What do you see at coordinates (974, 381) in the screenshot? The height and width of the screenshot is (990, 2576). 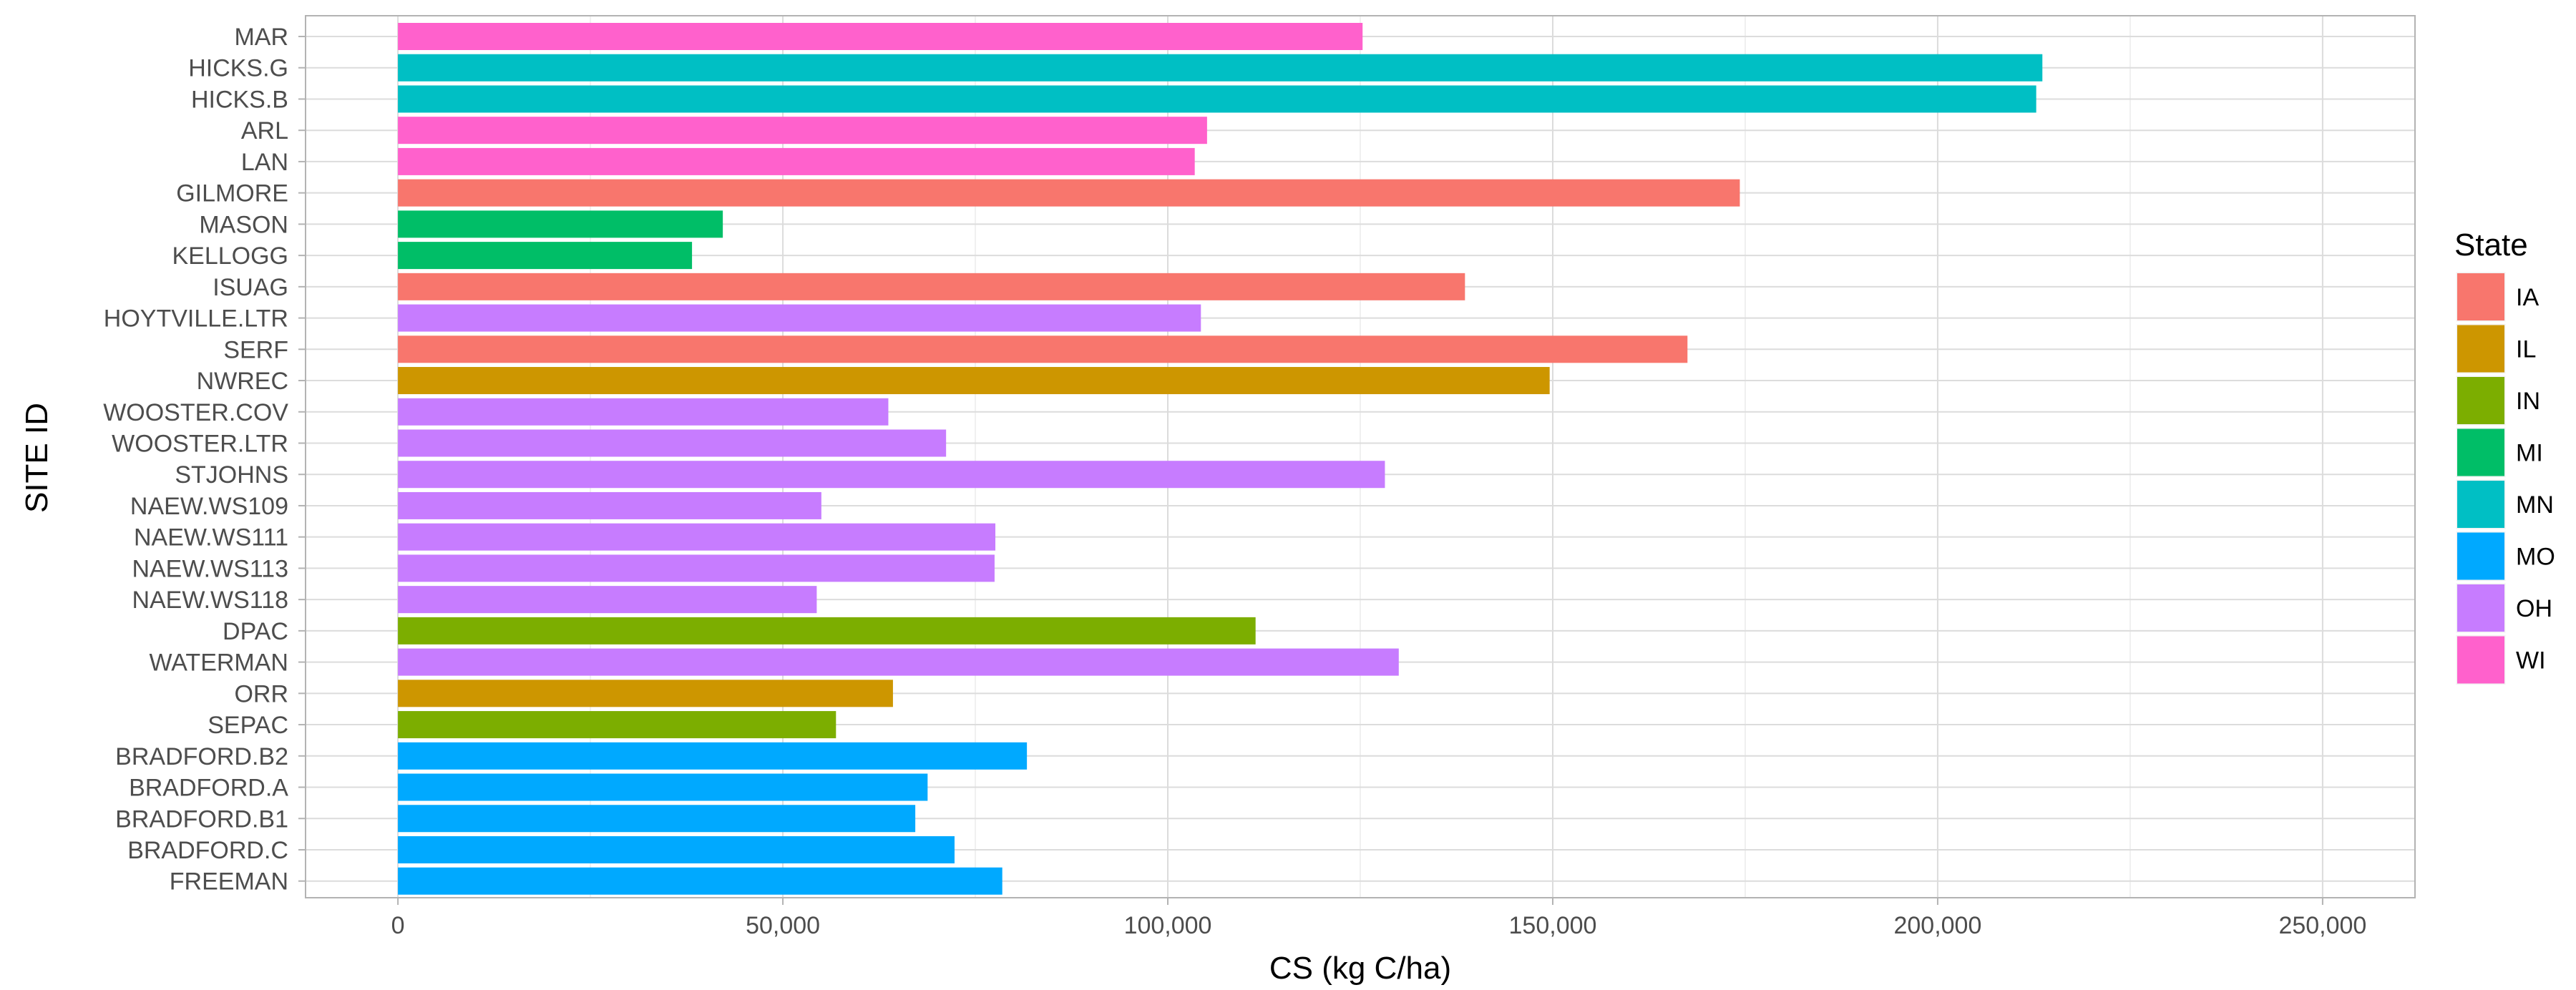 I see `bar-nwrec` at bounding box center [974, 381].